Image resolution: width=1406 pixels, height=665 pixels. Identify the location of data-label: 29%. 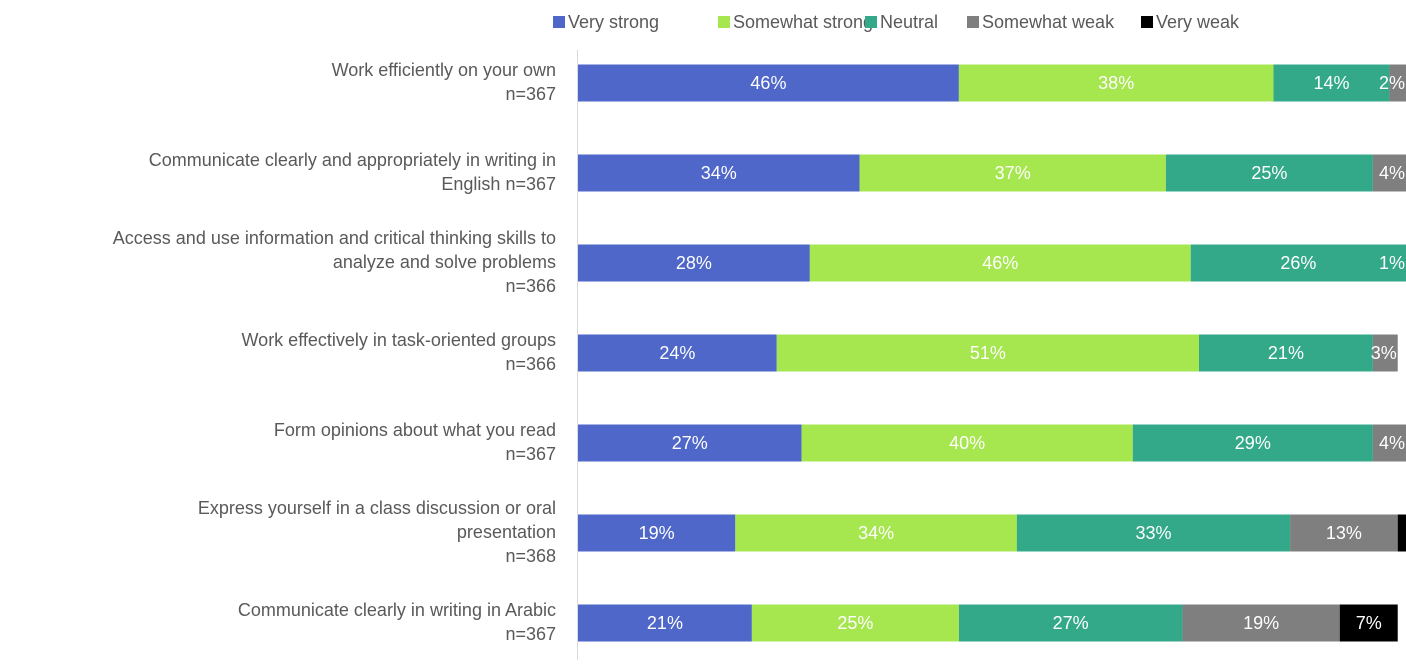
(1253, 443).